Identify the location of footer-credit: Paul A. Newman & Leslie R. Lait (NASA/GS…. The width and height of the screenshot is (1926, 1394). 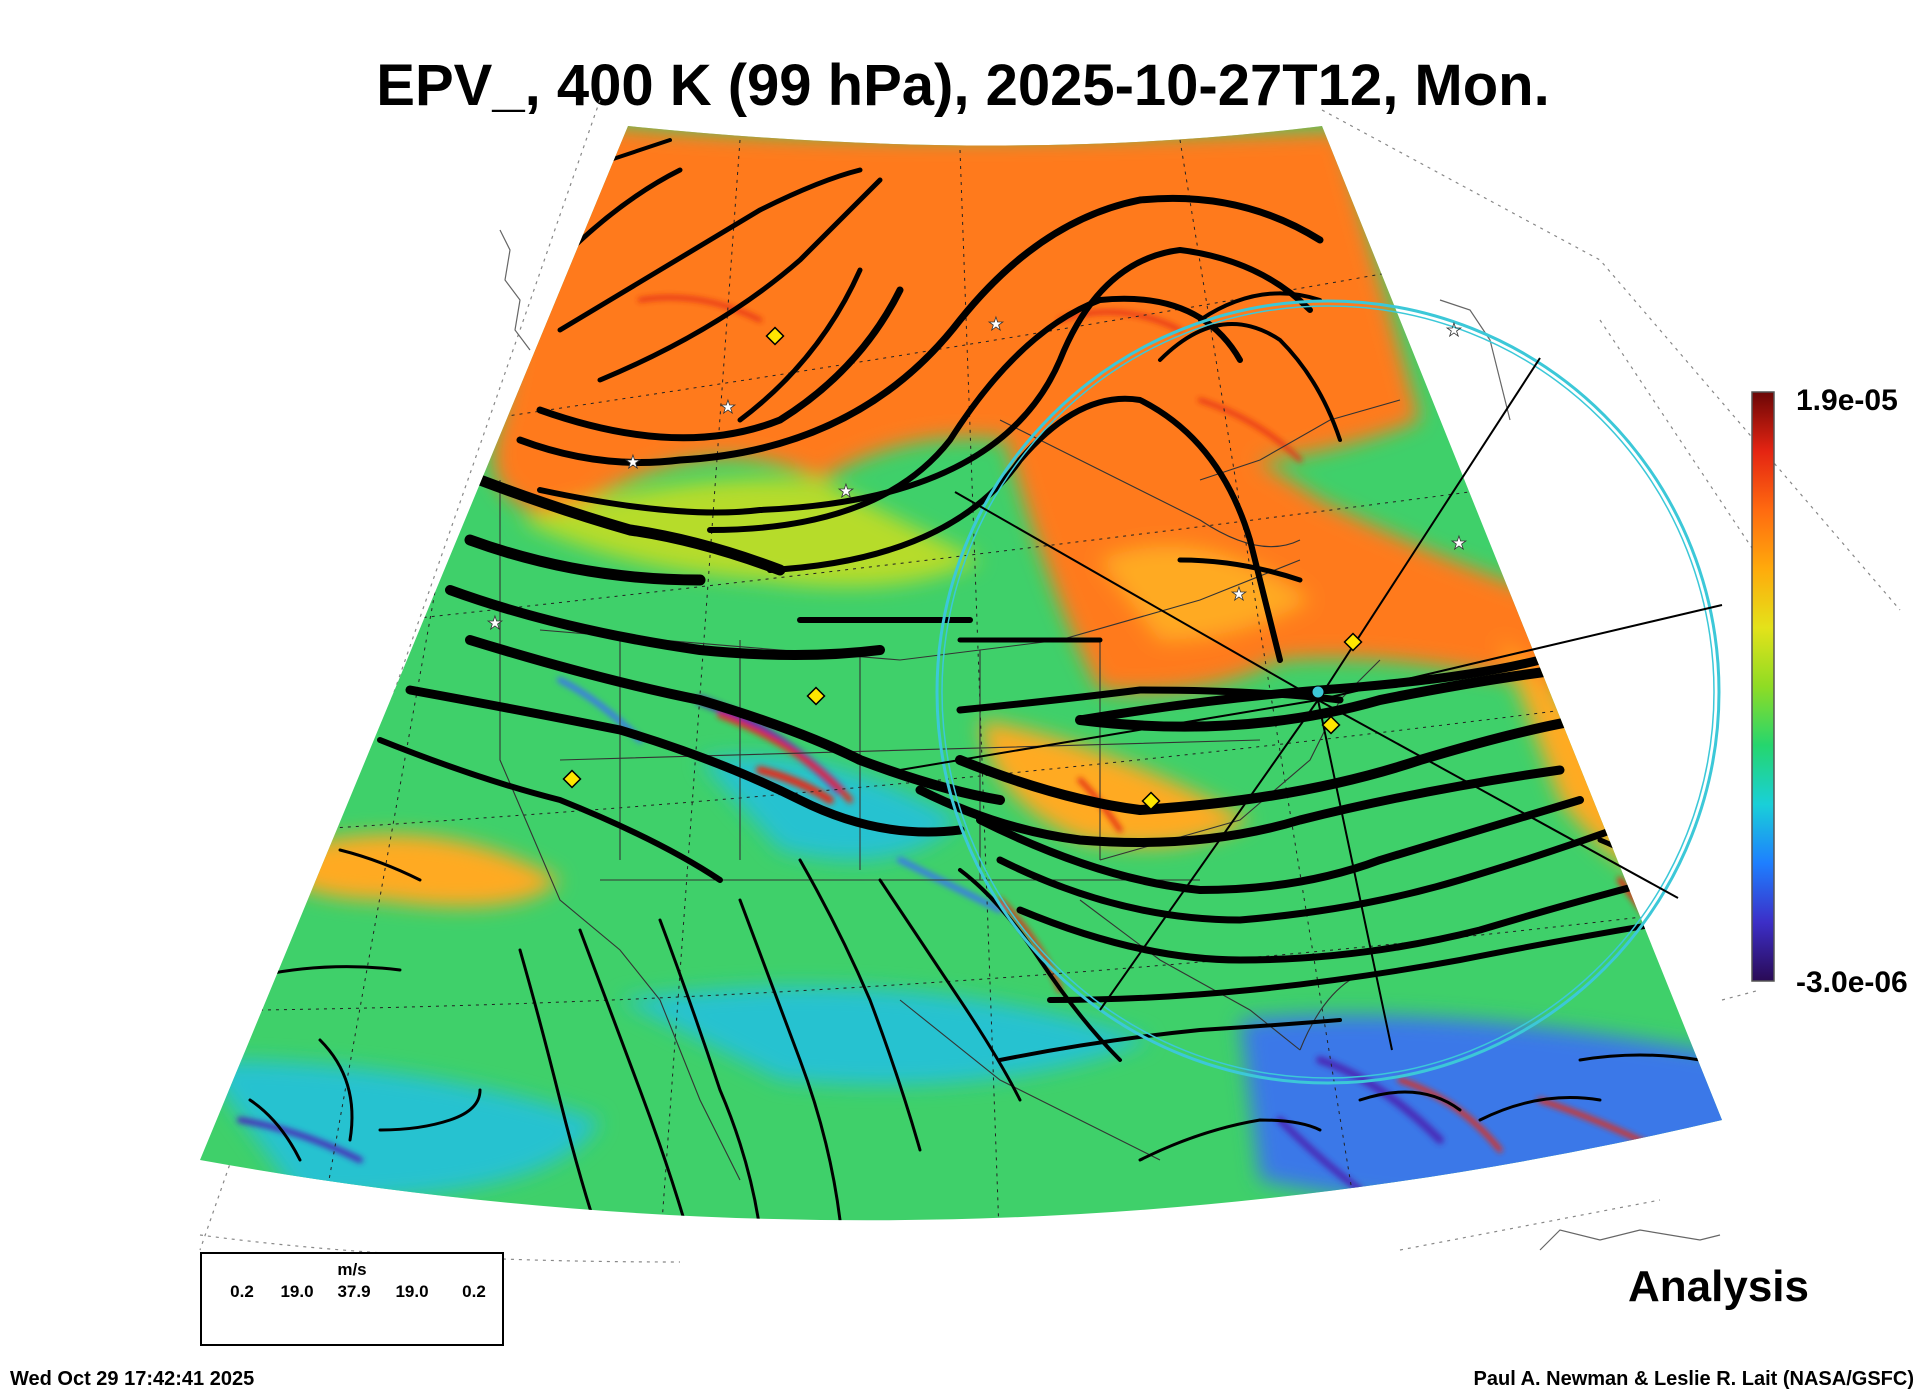
(1693, 1379).